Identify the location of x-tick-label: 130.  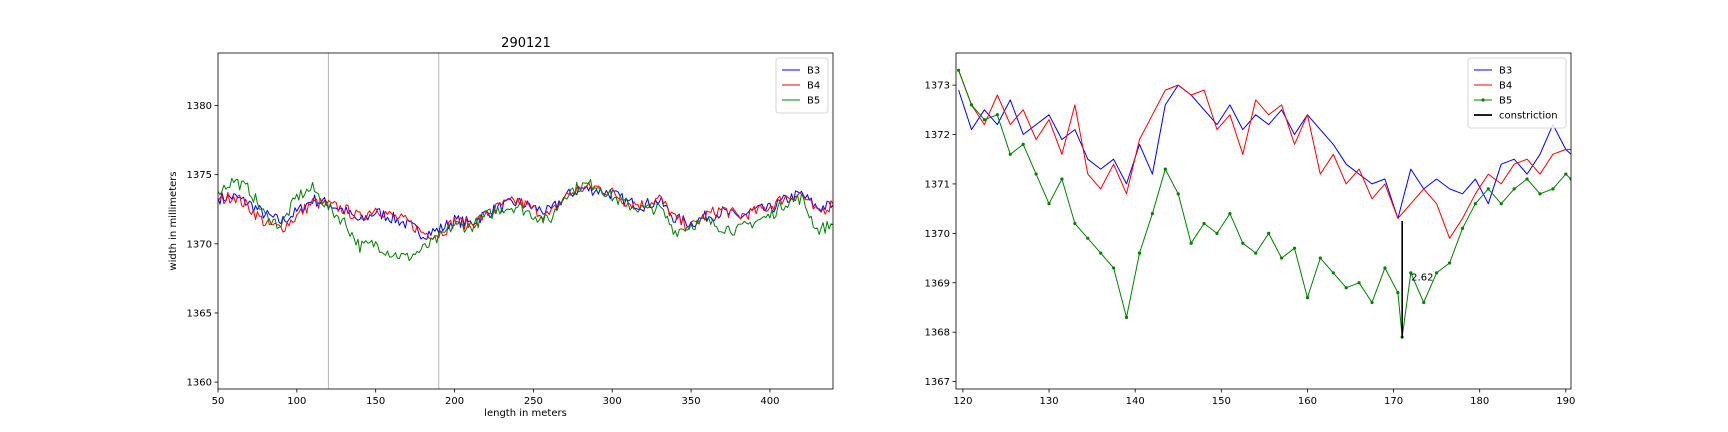
(1048, 401).